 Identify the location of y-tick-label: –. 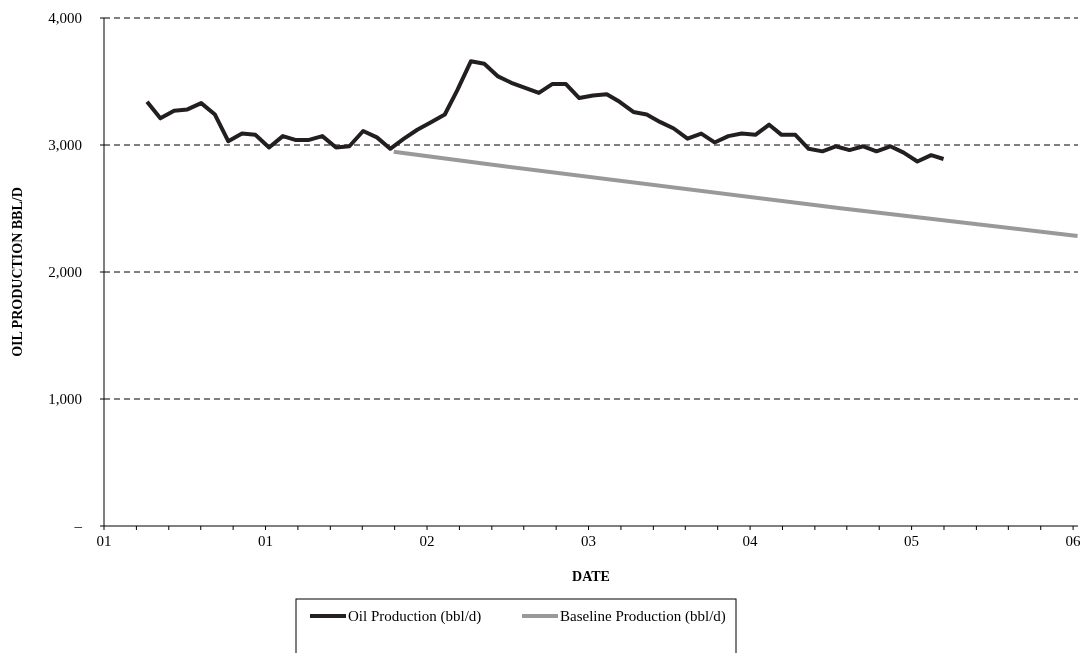
(78, 526).